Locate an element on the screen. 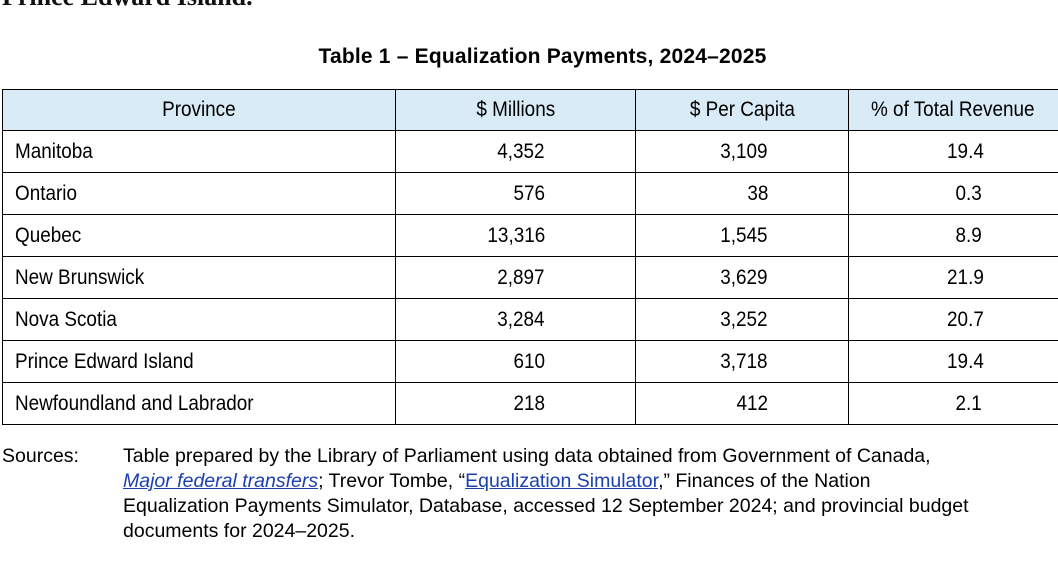 The width and height of the screenshot is (1058, 564). pct-revenue-cell: 20.7 is located at coordinates (953, 319).